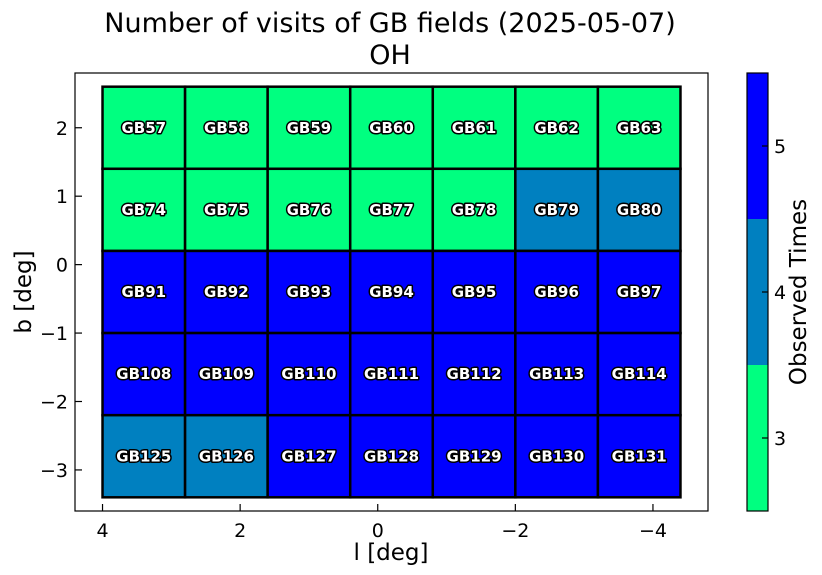 This screenshot has width=822, height=575. I want to click on x-tick-label: 0, so click(378, 531).